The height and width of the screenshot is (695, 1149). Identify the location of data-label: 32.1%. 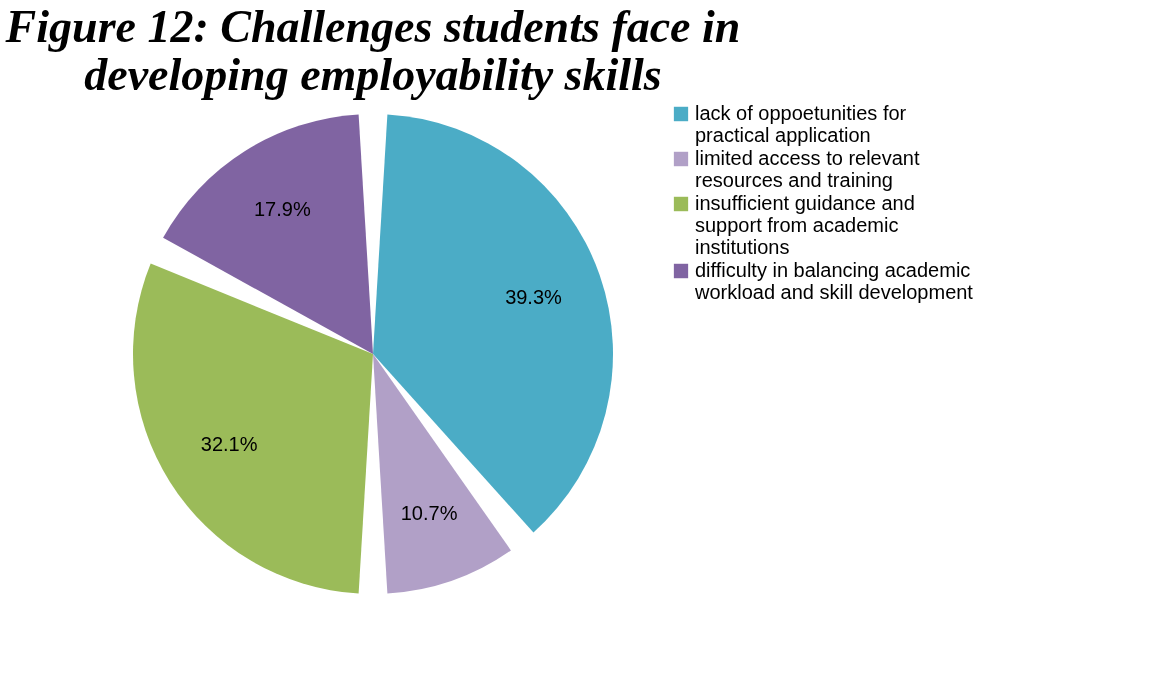
(229, 443).